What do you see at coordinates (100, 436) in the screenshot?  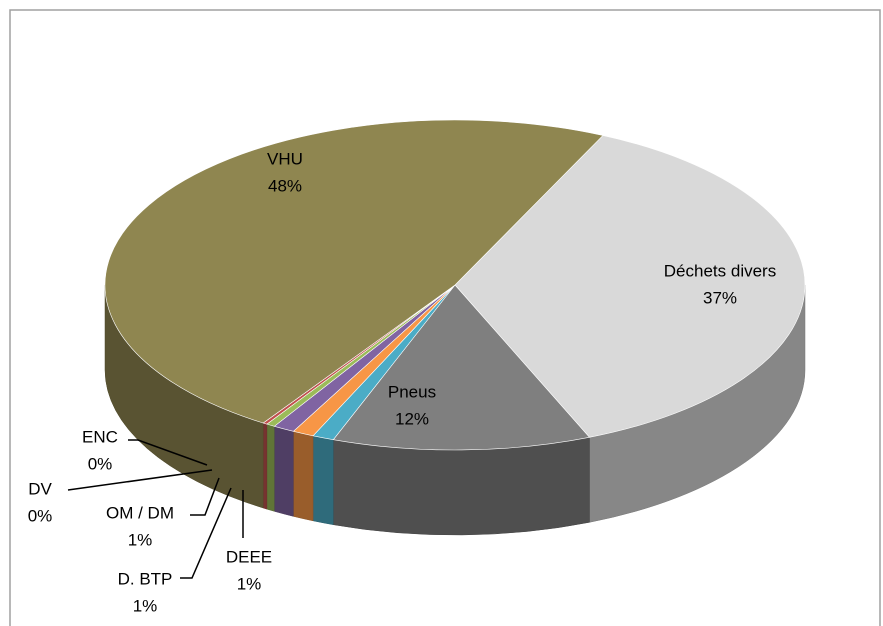 I see `category-label: ENC` at bounding box center [100, 436].